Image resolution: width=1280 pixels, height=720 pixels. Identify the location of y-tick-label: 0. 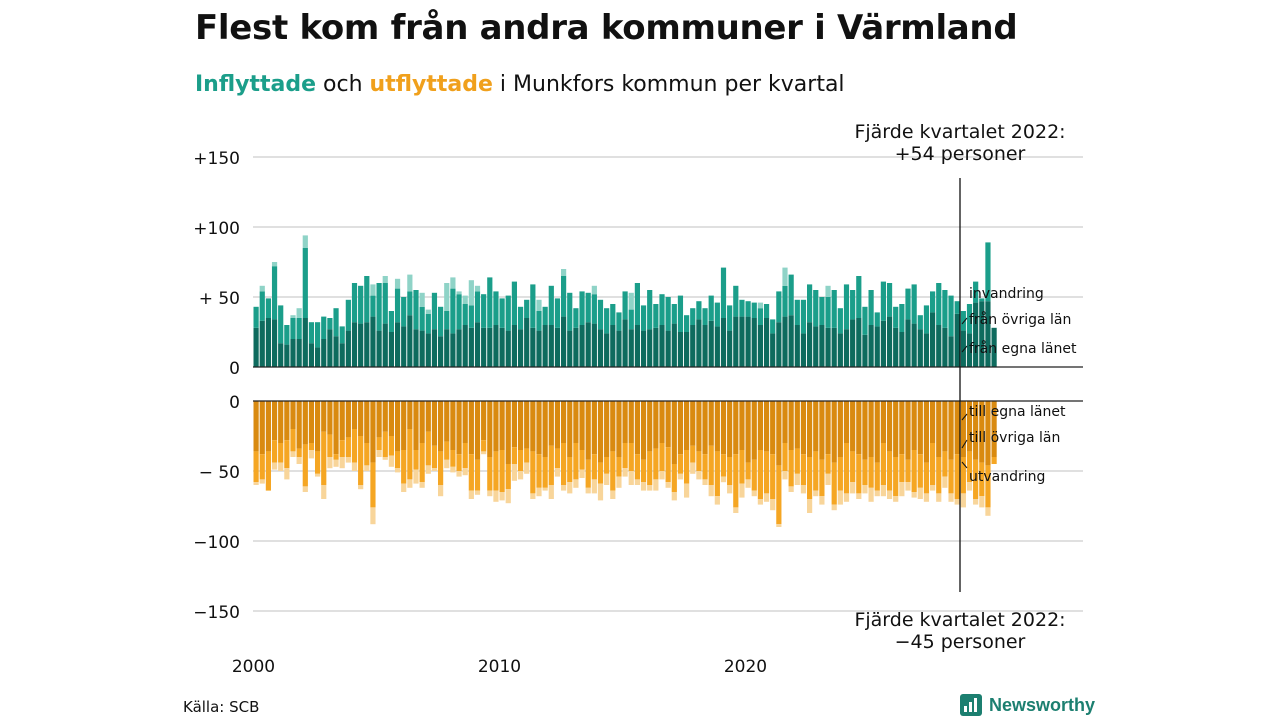
(234, 403).